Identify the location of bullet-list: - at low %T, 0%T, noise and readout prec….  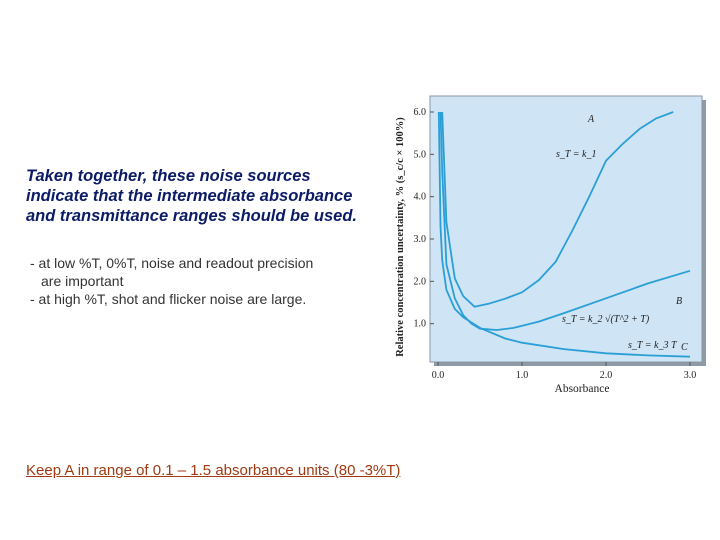
(200, 281).